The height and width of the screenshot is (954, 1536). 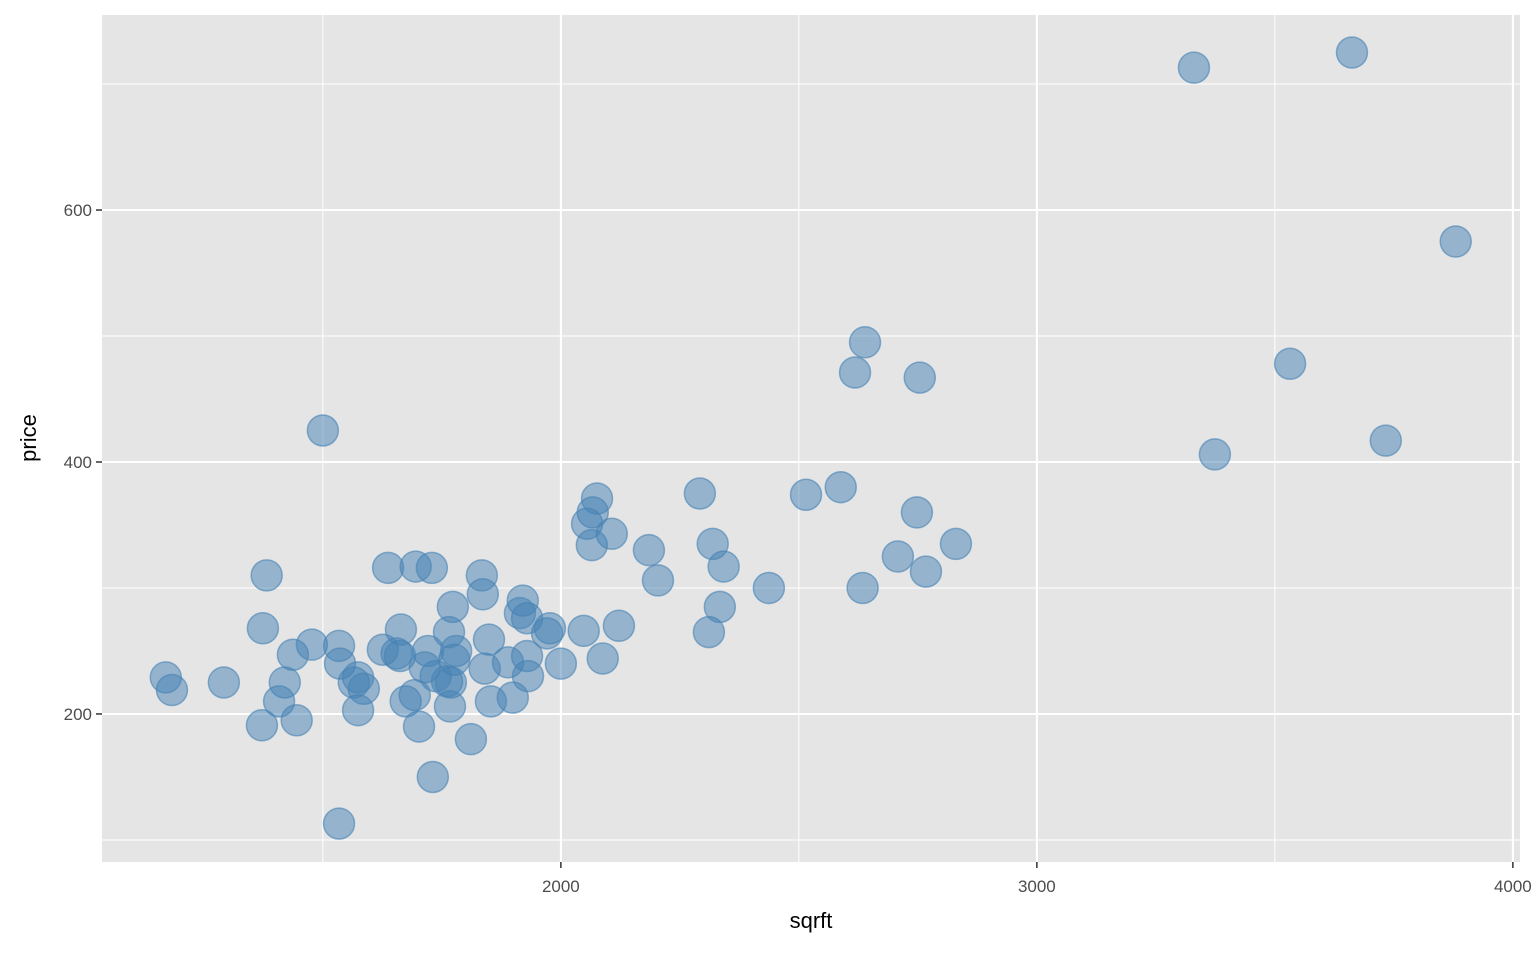 I want to click on y-tick-label: 200, so click(x=78, y=714).